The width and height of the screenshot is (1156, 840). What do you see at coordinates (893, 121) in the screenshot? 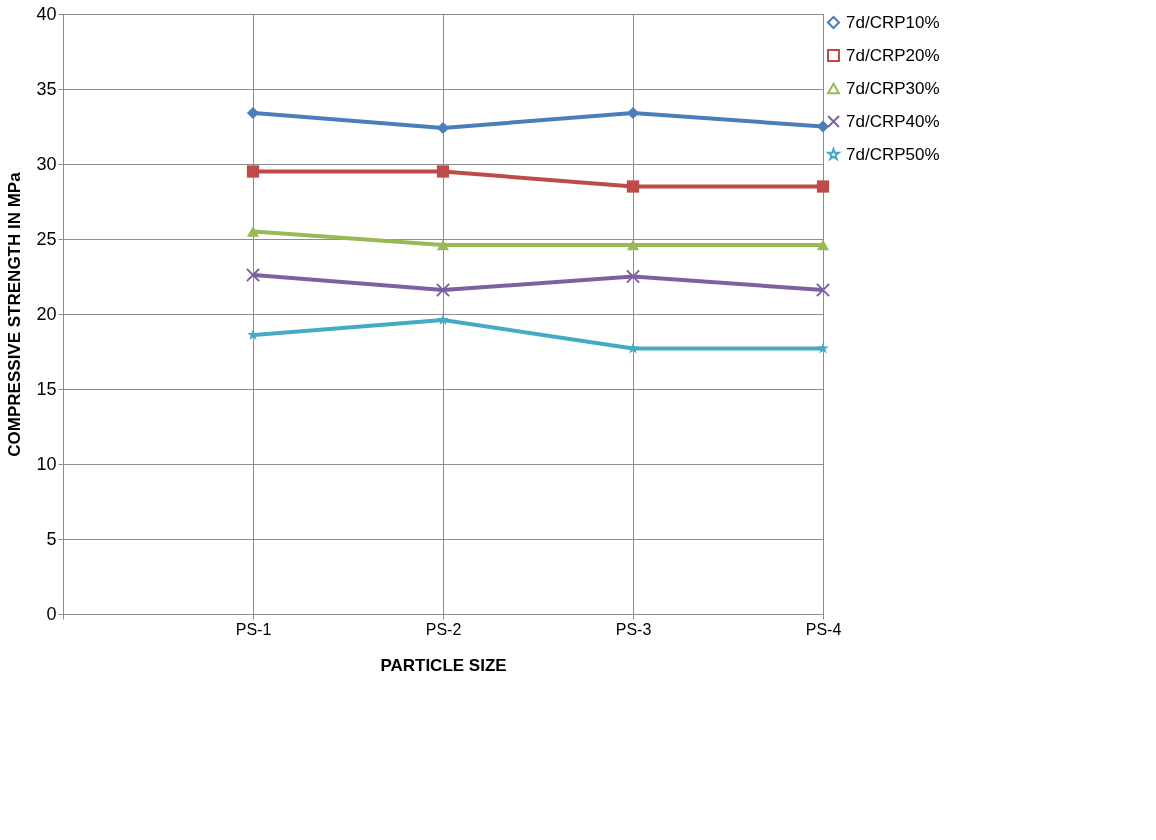
I see `legend-label: 7d/CRP40%` at bounding box center [893, 121].